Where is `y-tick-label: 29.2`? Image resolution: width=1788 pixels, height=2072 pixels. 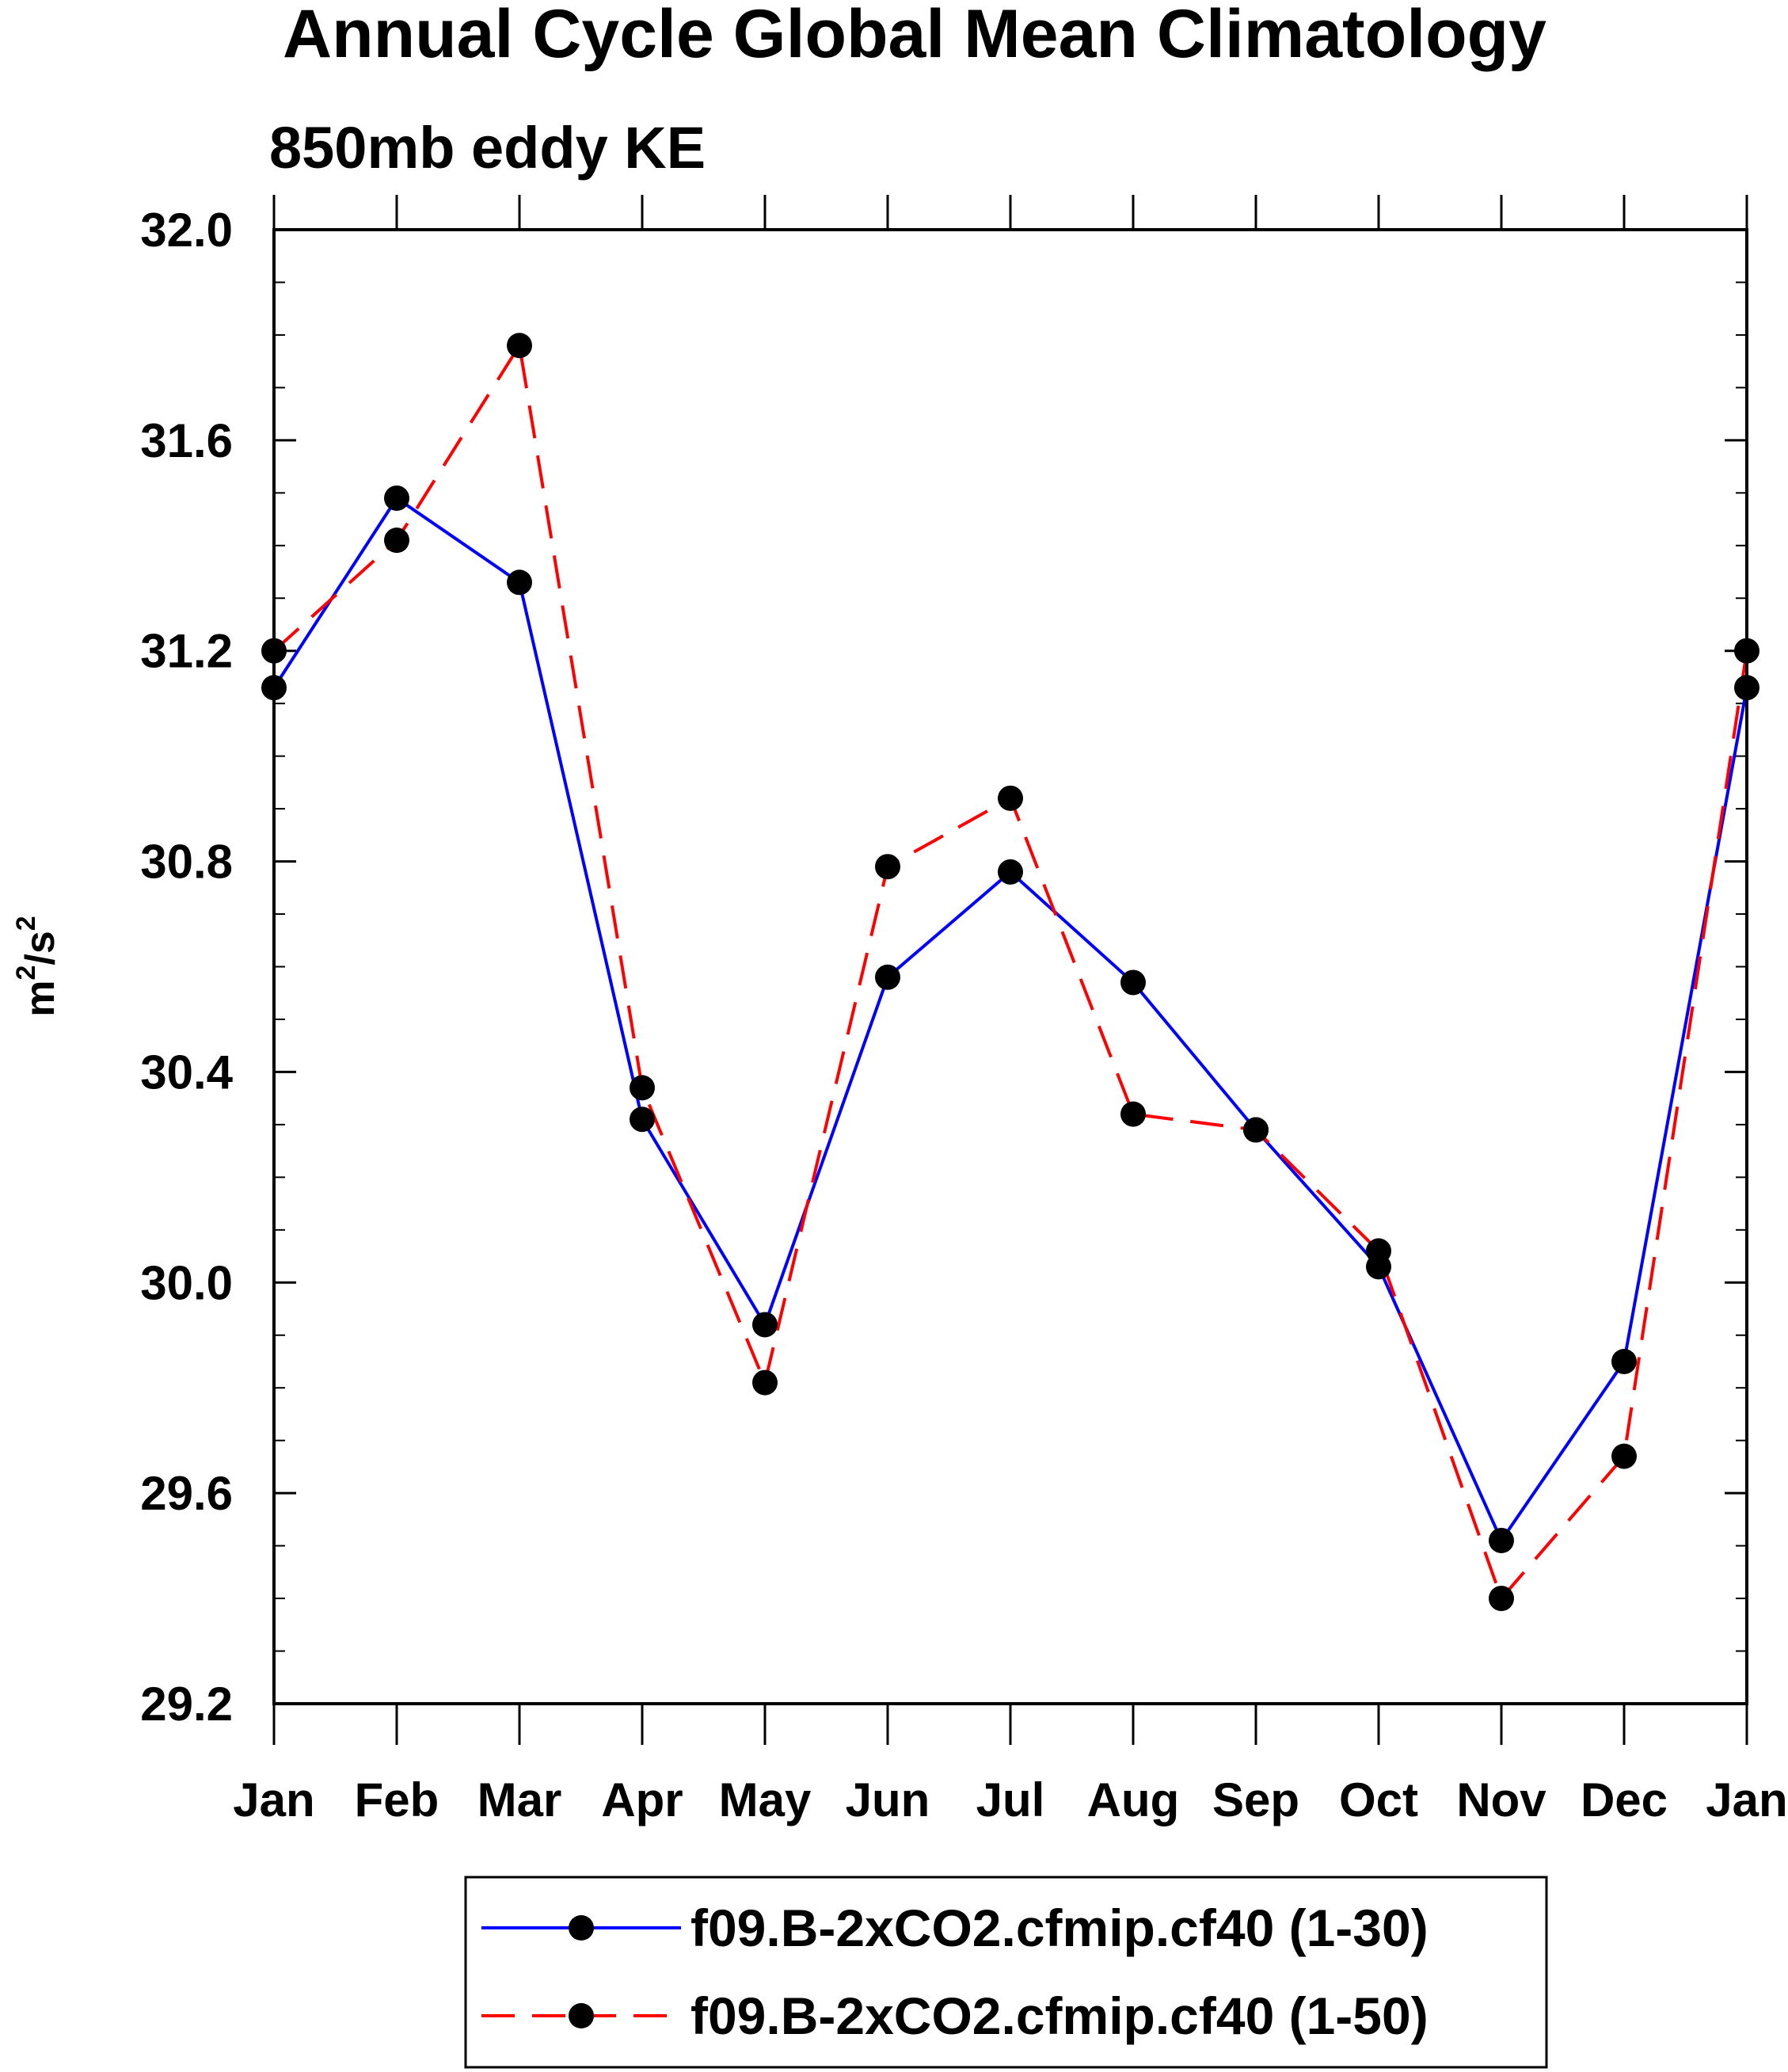 y-tick-label: 29.2 is located at coordinates (186, 1704).